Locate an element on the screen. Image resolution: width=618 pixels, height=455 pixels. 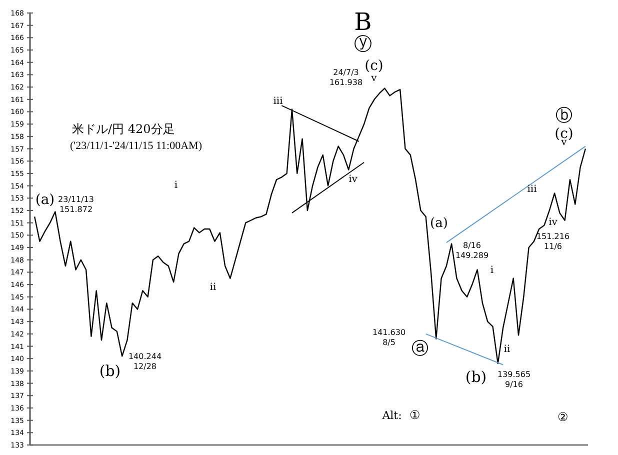
annotation: 23/11/13 151.872 is located at coordinates (76, 204).